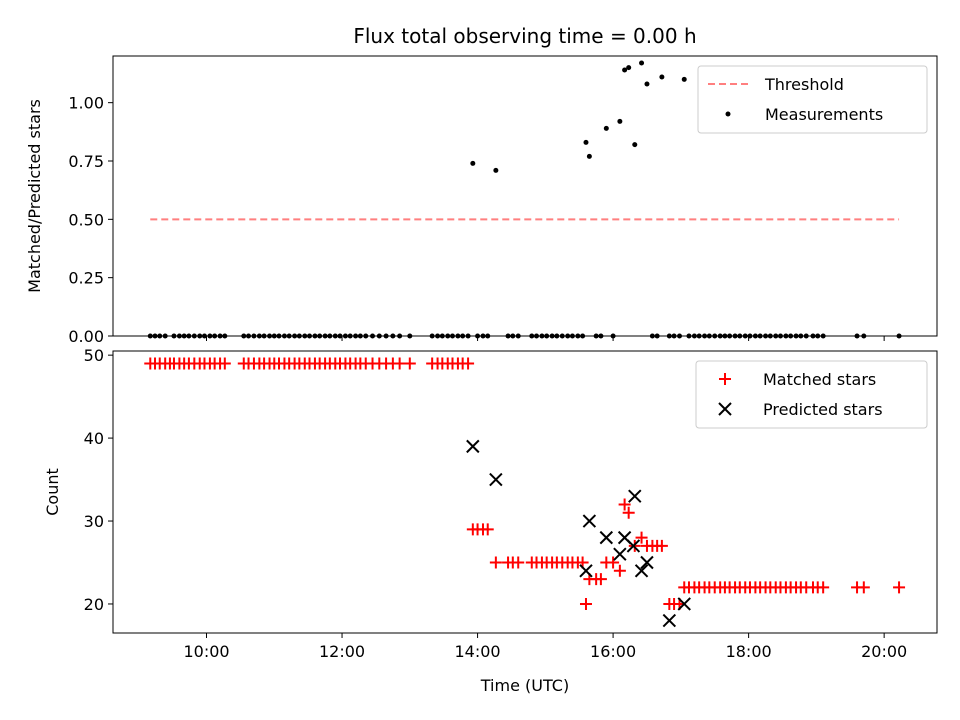 The width and height of the screenshot is (960, 720). What do you see at coordinates (94, 604) in the screenshot?
I see `y-tick-label: 20` at bounding box center [94, 604].